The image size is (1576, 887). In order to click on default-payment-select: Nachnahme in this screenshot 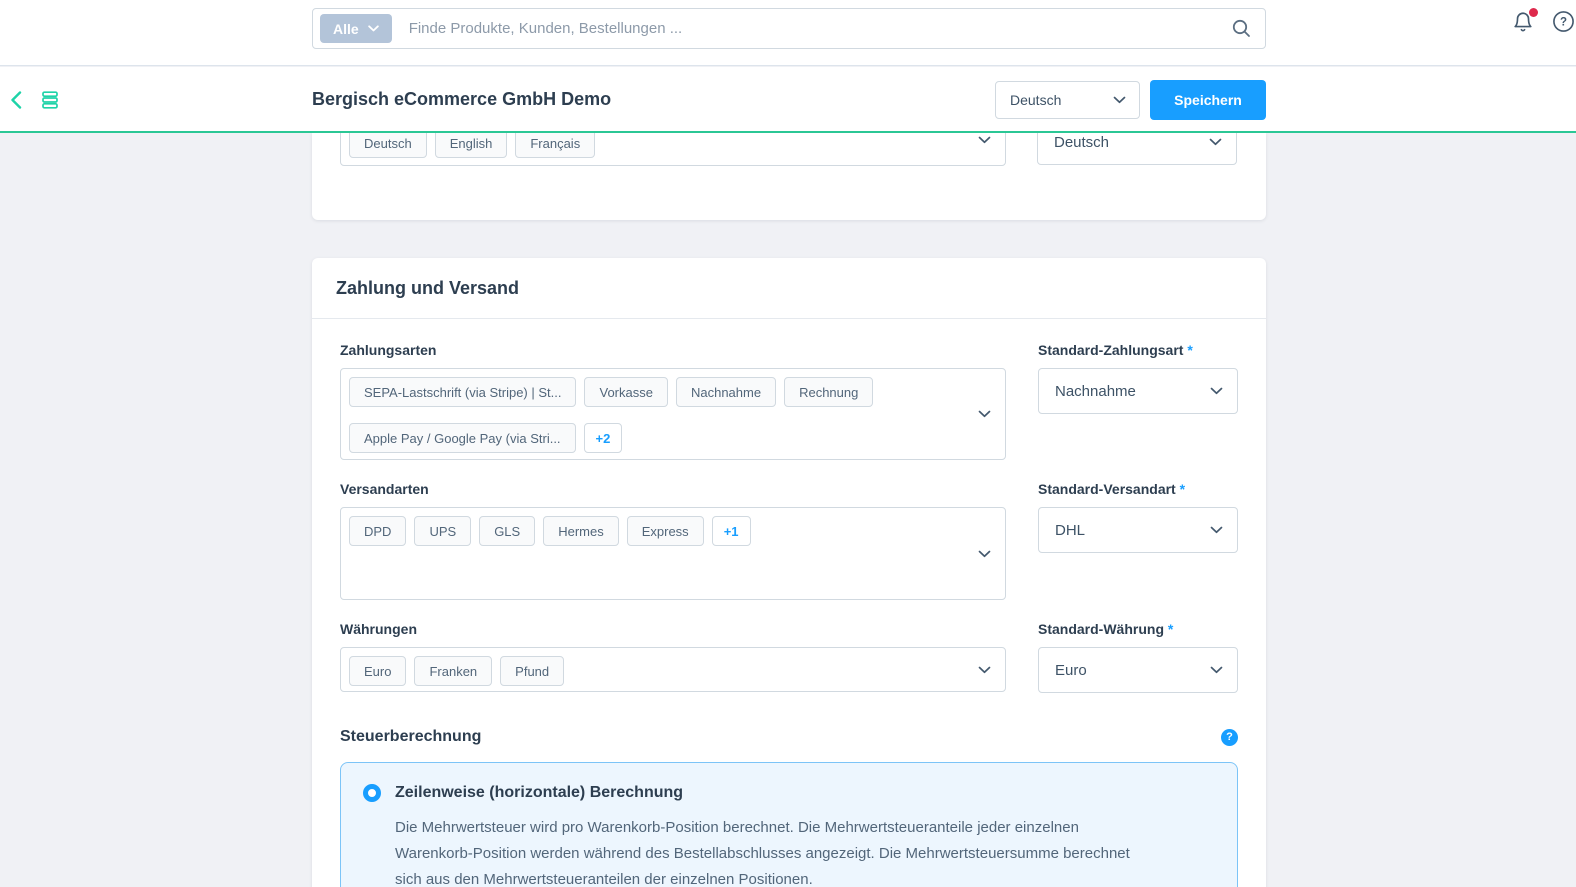, I will do `click(1138, 391)`.